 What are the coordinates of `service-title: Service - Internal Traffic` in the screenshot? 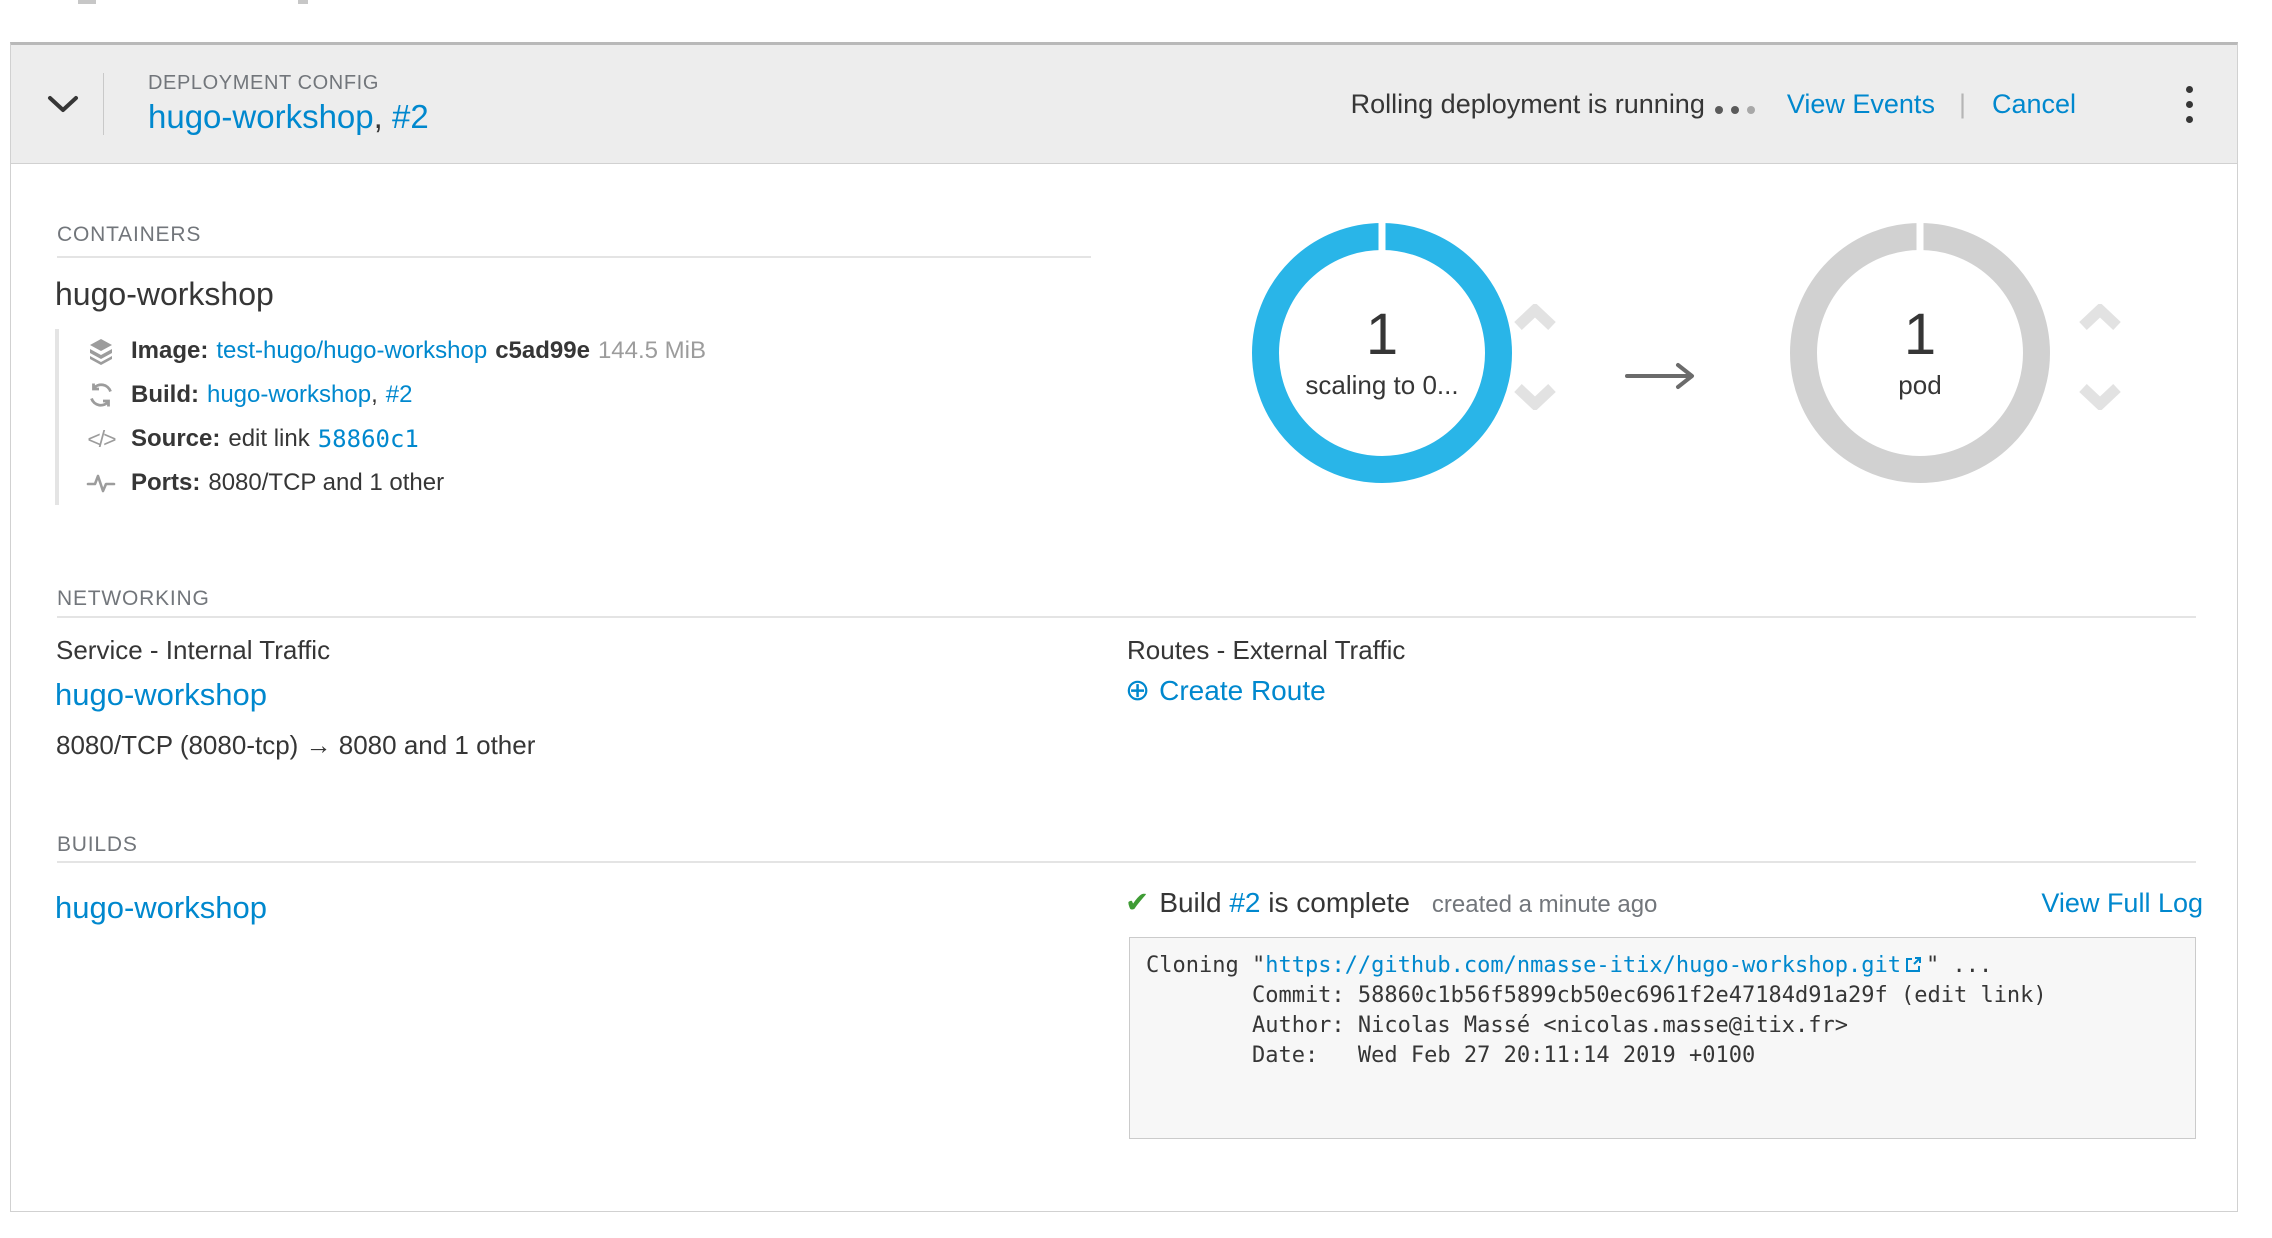 It's located at (193, 650).